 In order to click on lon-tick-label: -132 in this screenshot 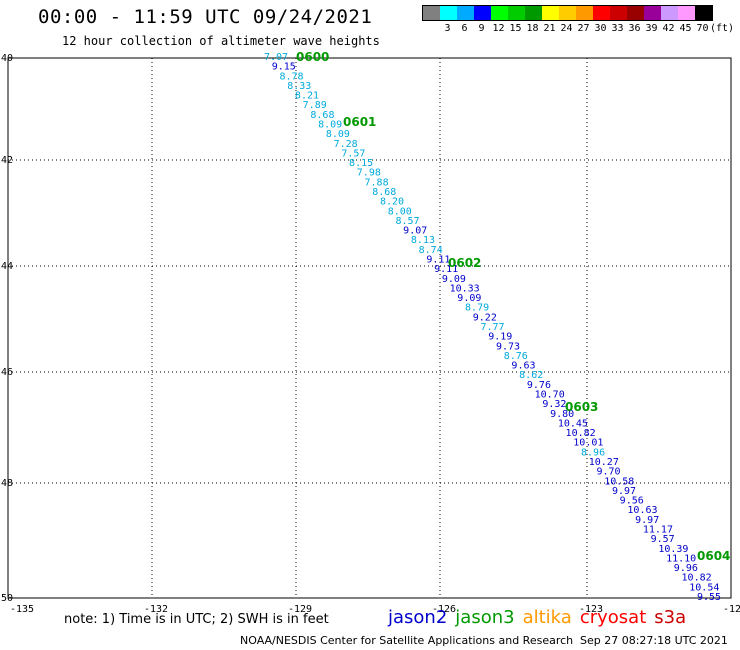, I will do `click(156, 609)`.